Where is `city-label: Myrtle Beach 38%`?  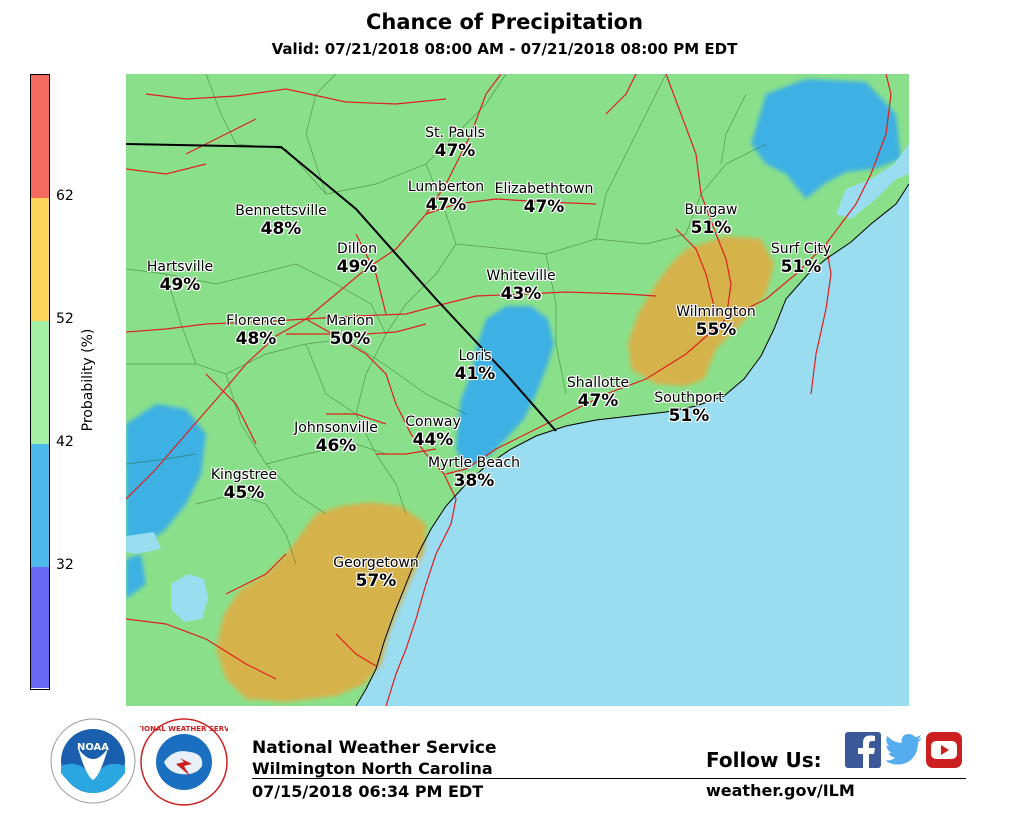
city-label: Myrtle Beach 38% is located at coordinates (474, 473).